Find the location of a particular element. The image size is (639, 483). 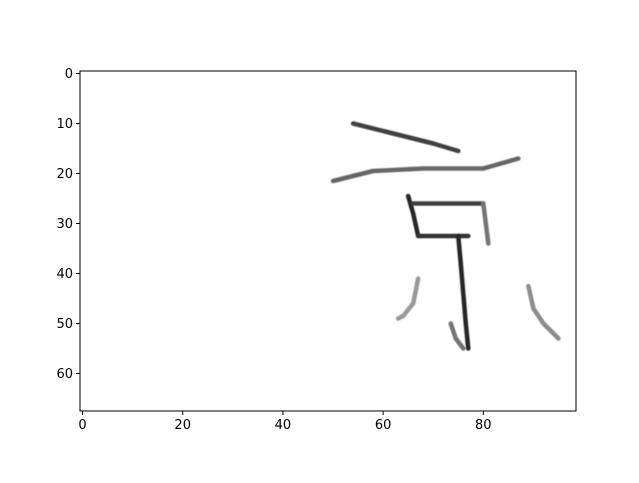

x-tick-label: 0 is located at coordinates (82, 425).